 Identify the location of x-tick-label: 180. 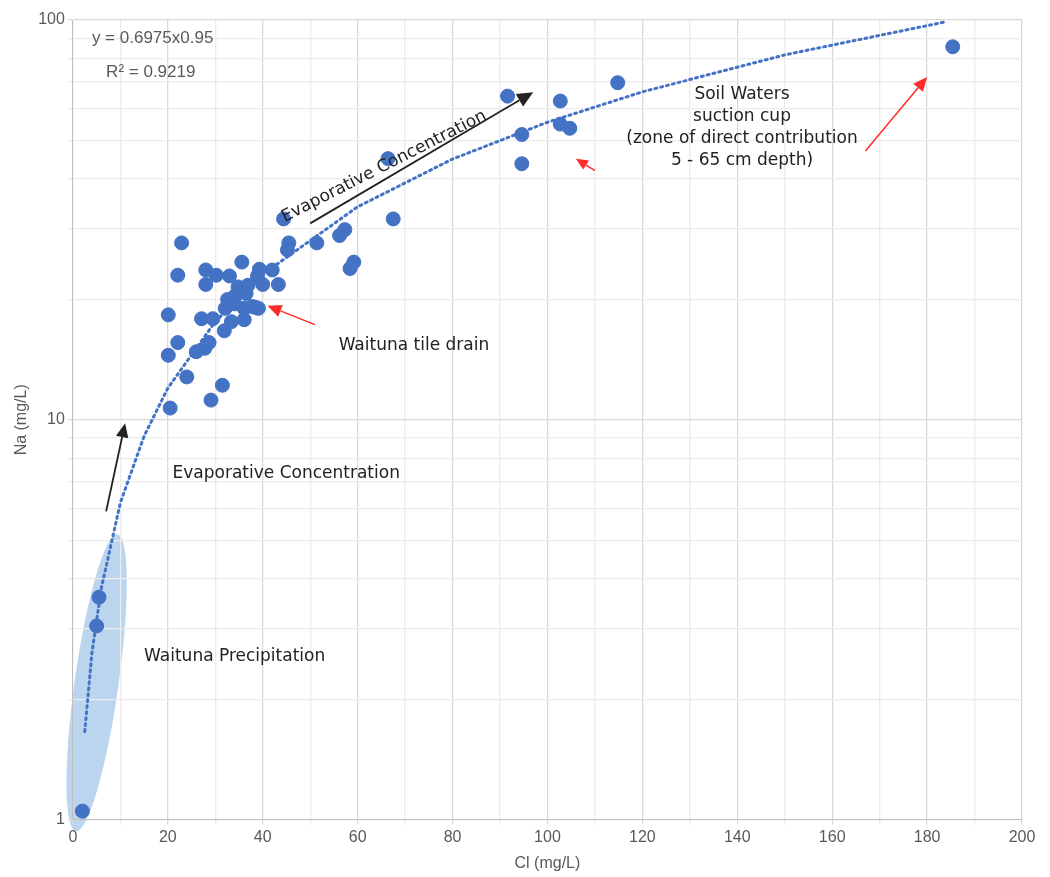
(927, 836).